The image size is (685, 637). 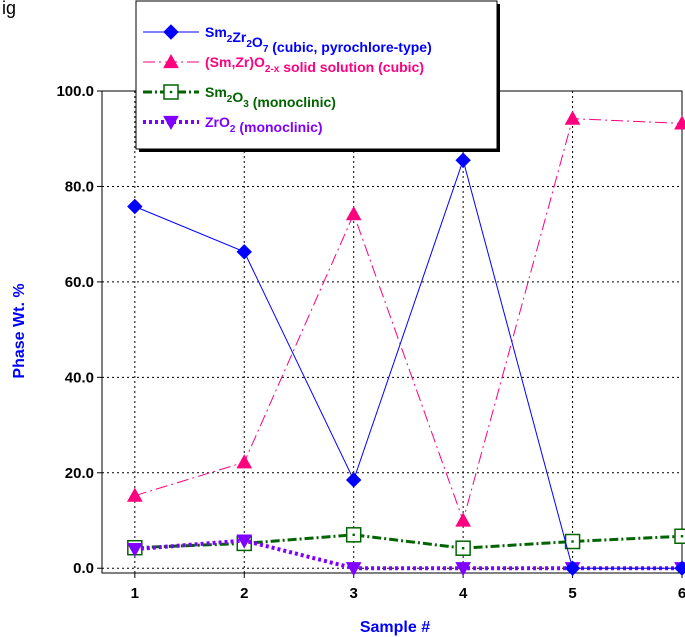 I want to click on x-axis-label: Sample #, so click(x=395, y=627).